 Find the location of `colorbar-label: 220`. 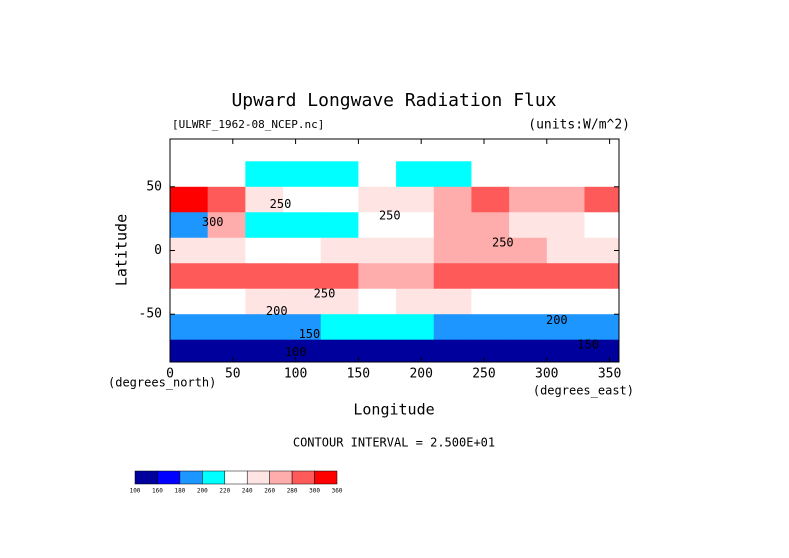

colorbar-label: 220 is located at coordinates (224, 491).